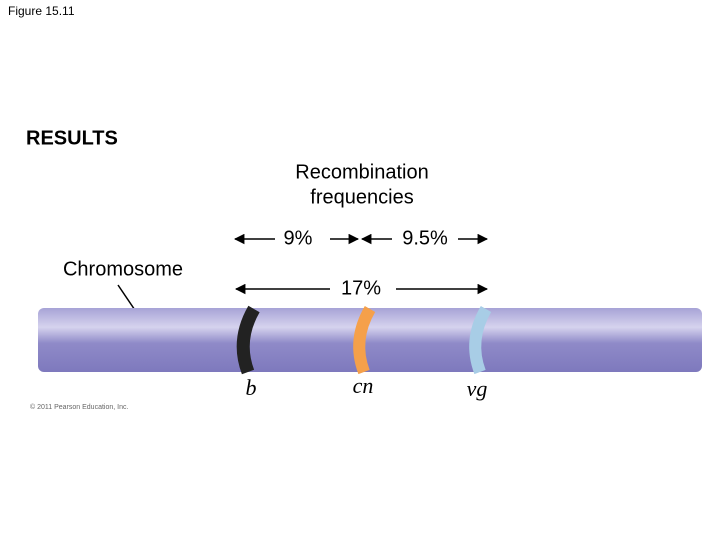 The height and width of the screenshot is (540, 720). What do you see at coordinates (123, 269) in the screenshot?
I see `chromosome-label: Chromosome` at bounding box center [123, 269].